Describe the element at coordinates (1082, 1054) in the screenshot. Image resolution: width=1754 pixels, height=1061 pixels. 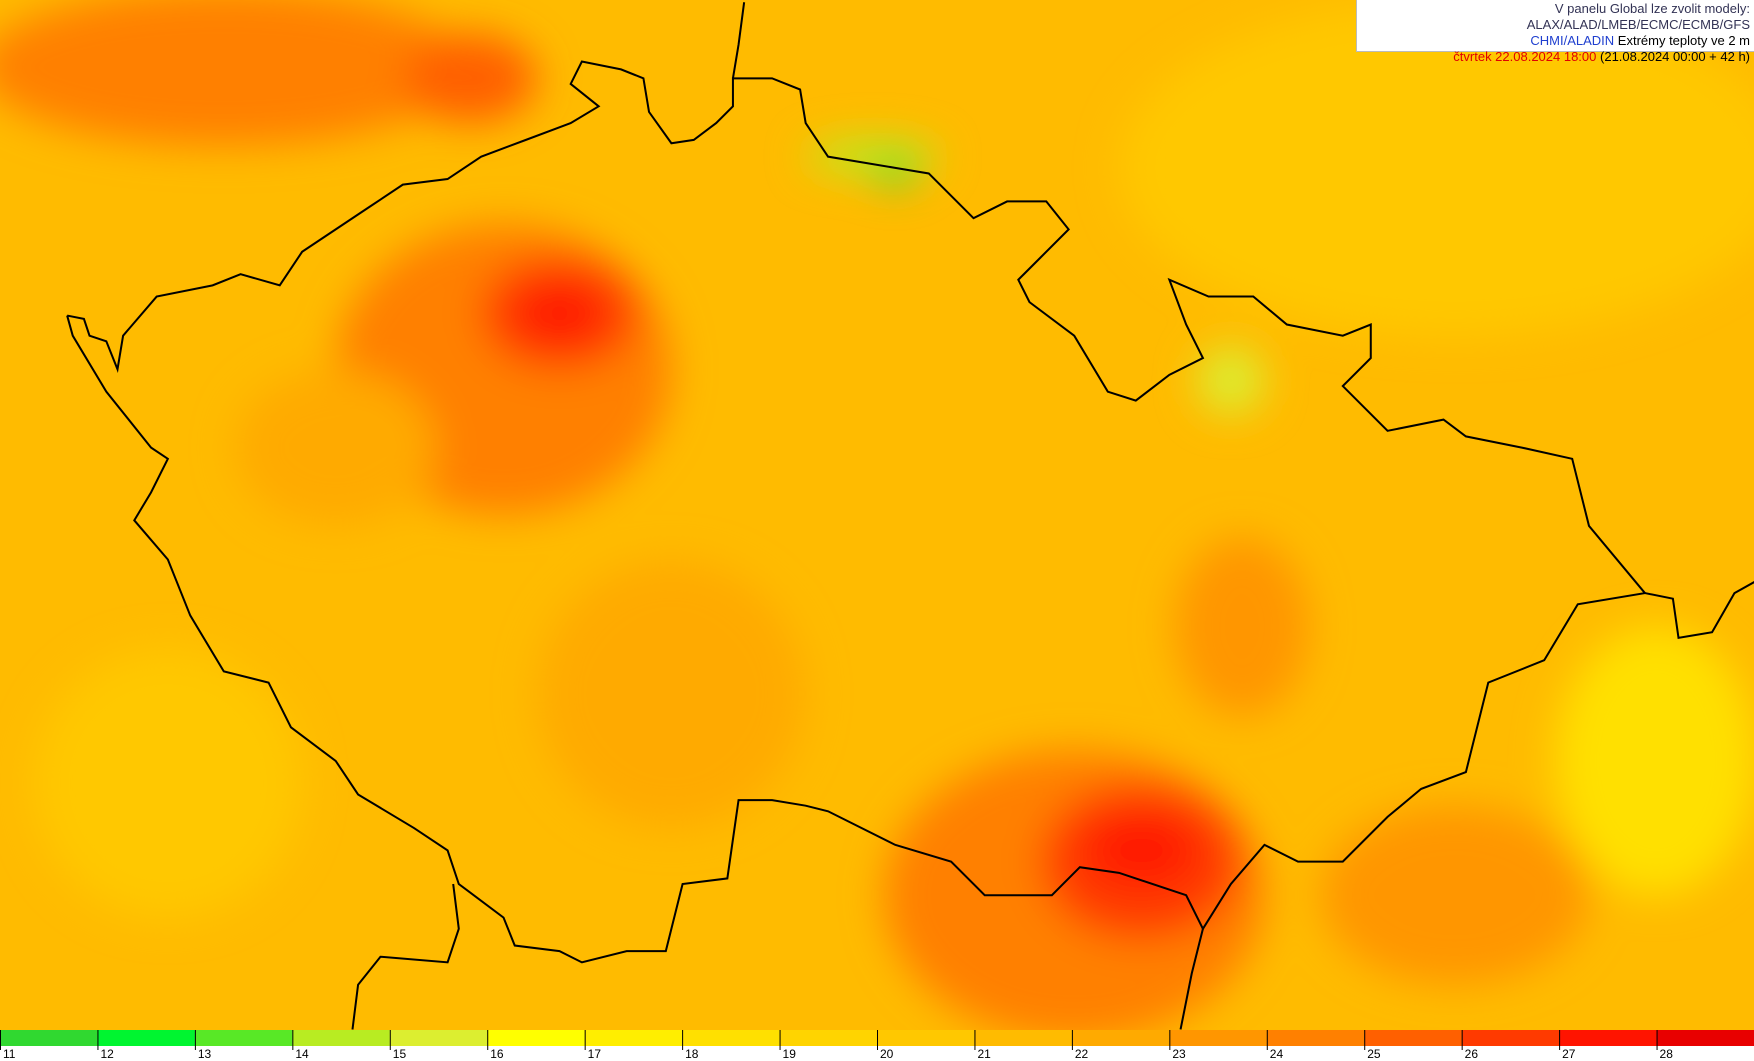
I see `legend-label: 22` at that location.